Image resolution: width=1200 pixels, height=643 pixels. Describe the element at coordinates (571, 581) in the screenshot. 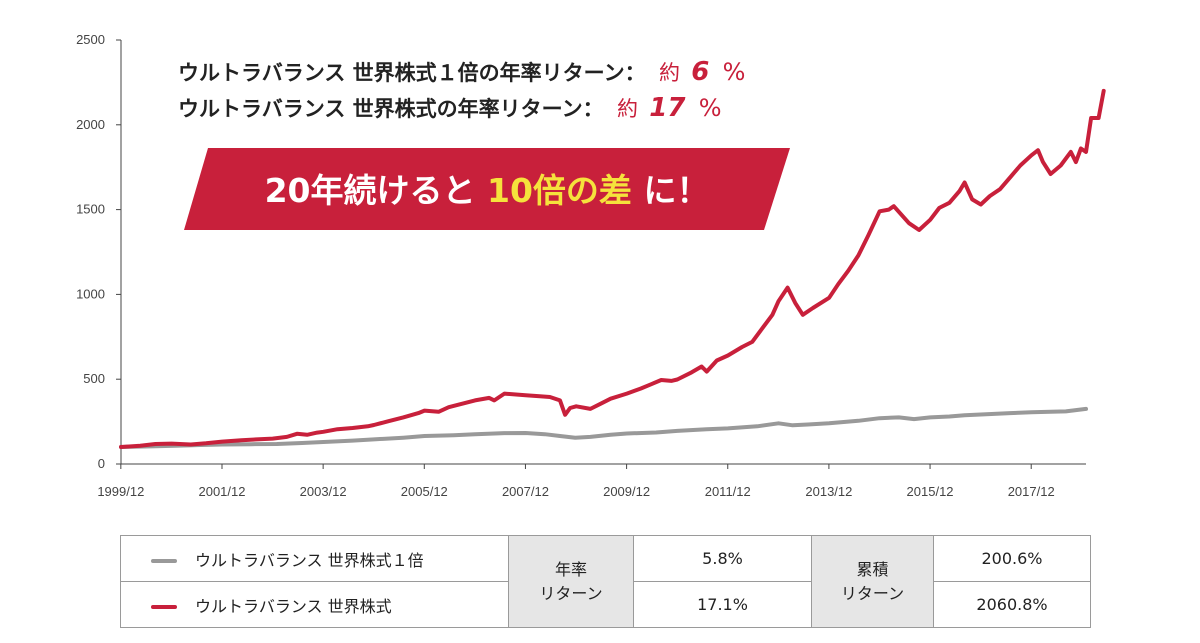

I see `annual-return-header: 年率 リターン` at that location.